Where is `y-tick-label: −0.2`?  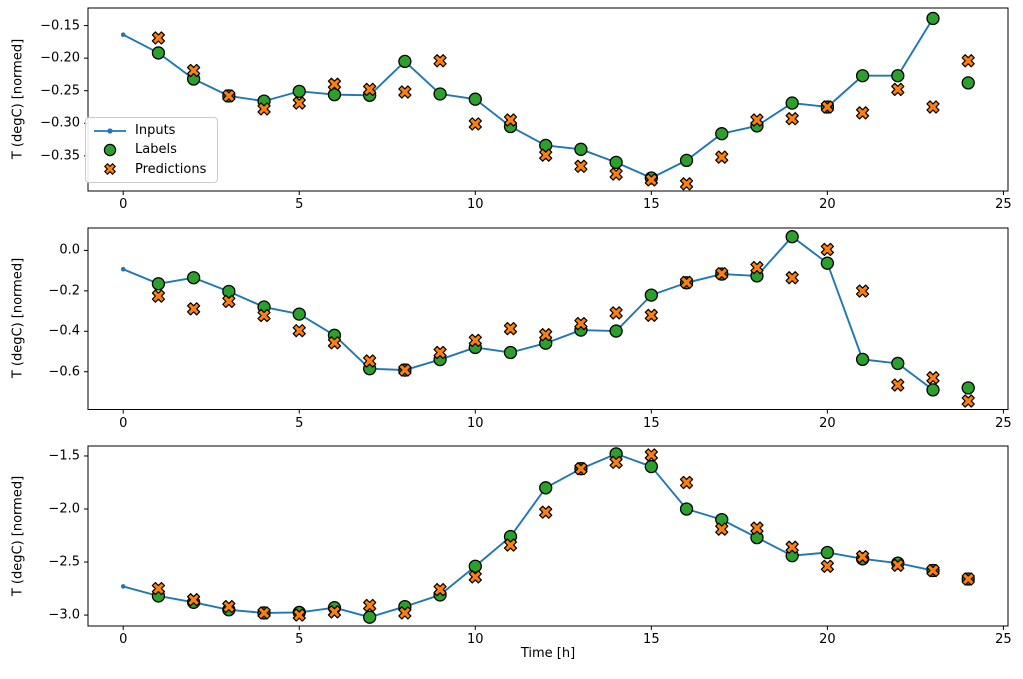 y-tick-label: −0.2 is located at coordinates (64, 291).